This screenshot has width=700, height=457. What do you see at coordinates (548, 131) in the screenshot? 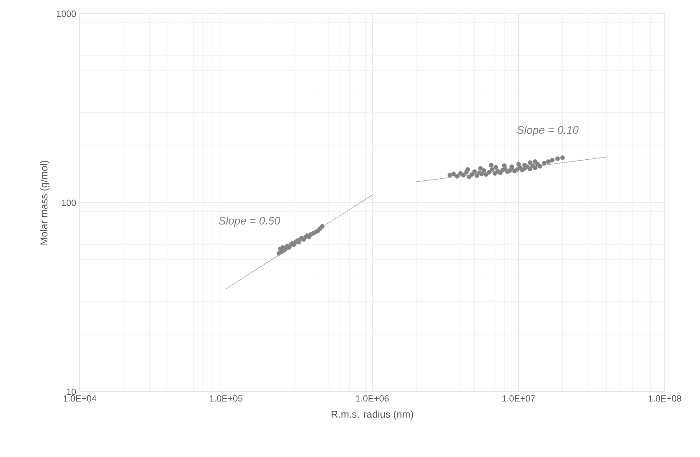
I see `annotation: Slope = 0.10` at bounding box center [548, 131].